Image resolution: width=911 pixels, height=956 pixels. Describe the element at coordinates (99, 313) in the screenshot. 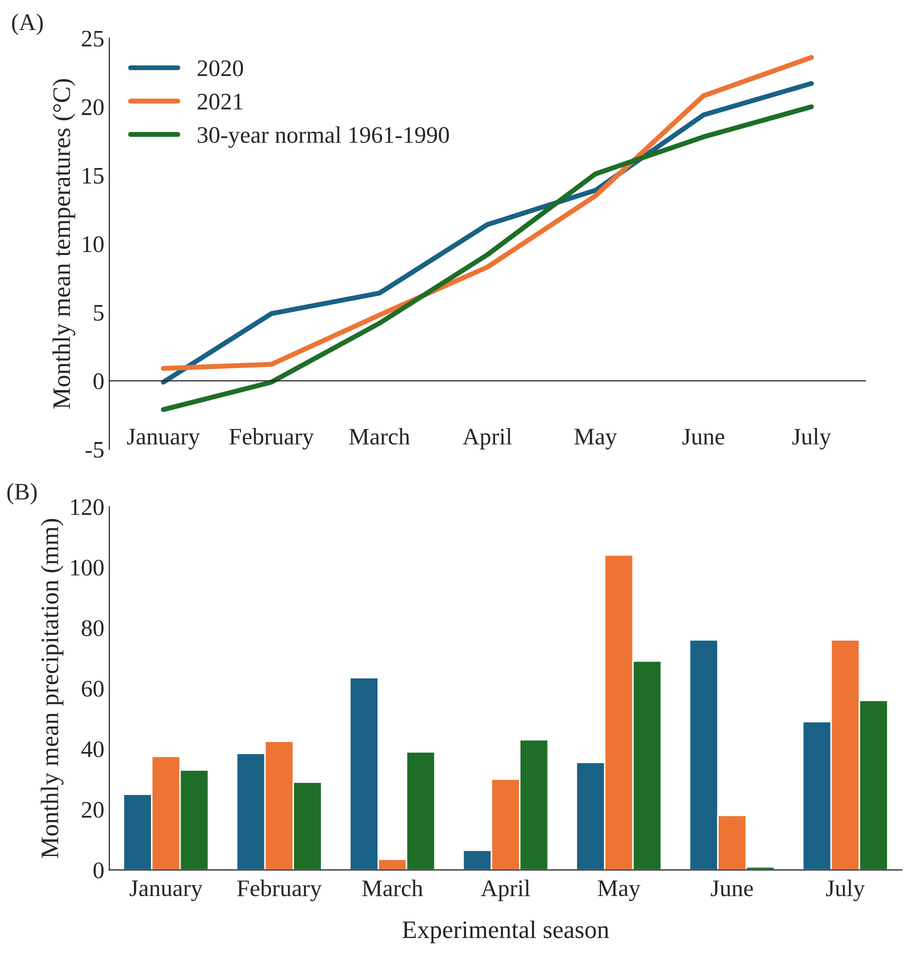

I see `y-tick-label: 5` at that location.